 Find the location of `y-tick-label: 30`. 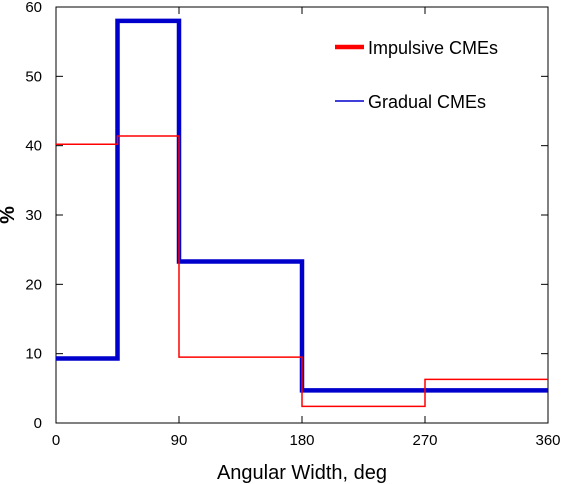

y-tick-label: 30 is located at coordinates (33, 215).